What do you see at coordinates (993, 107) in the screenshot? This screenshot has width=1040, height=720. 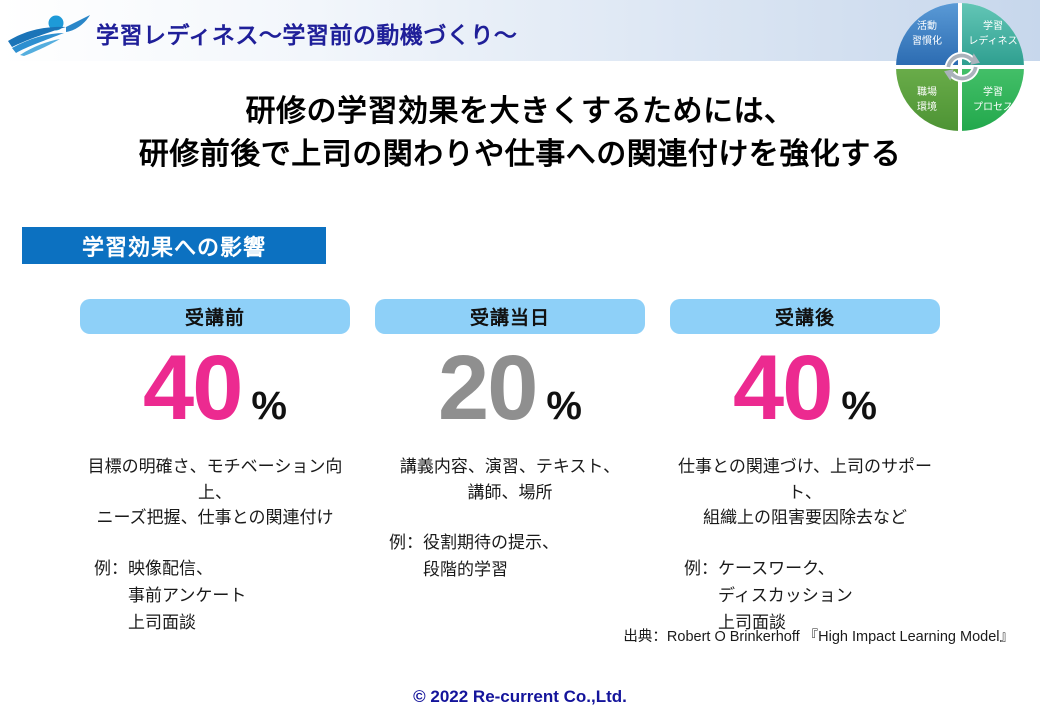 I see `quadrant-label: プロセス` at bounding box center [993, 107].